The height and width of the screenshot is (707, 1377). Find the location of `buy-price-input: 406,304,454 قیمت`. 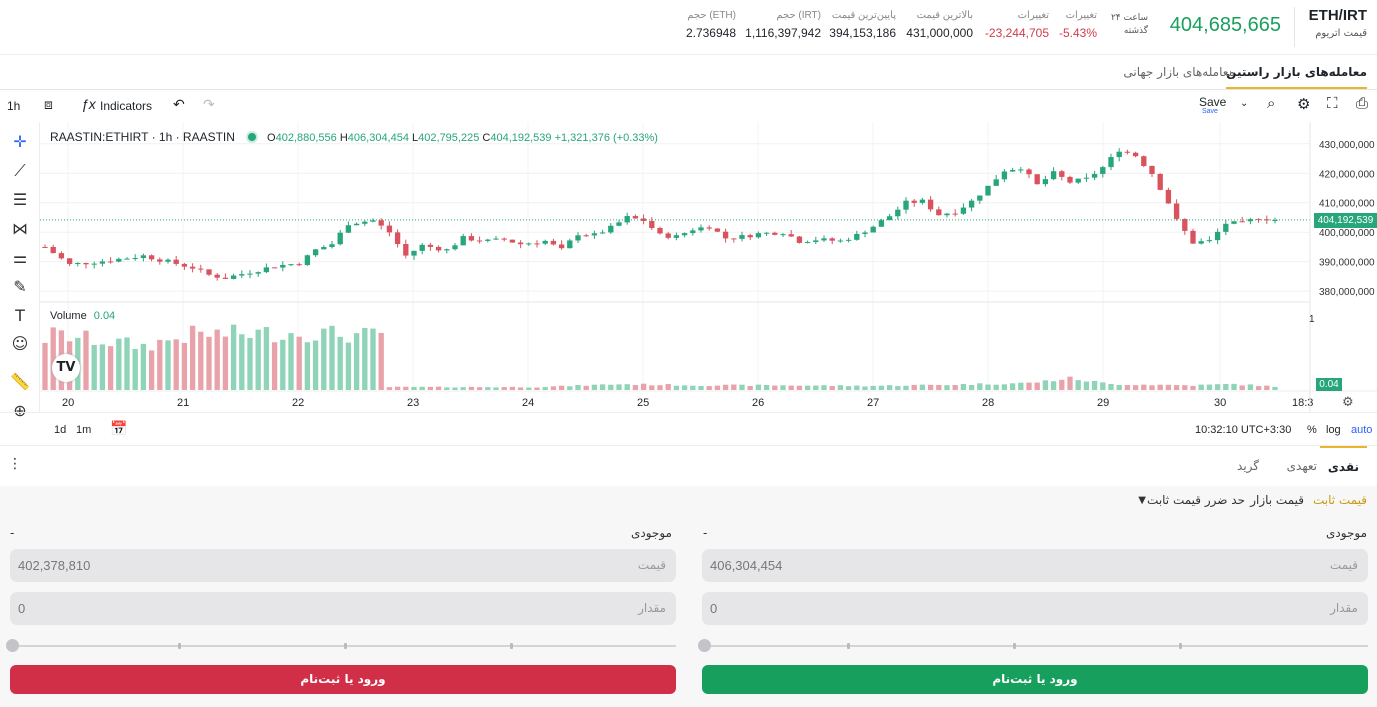

buy-price-input: 406,304,454 قیمت is located at coordinates (1035, 565).